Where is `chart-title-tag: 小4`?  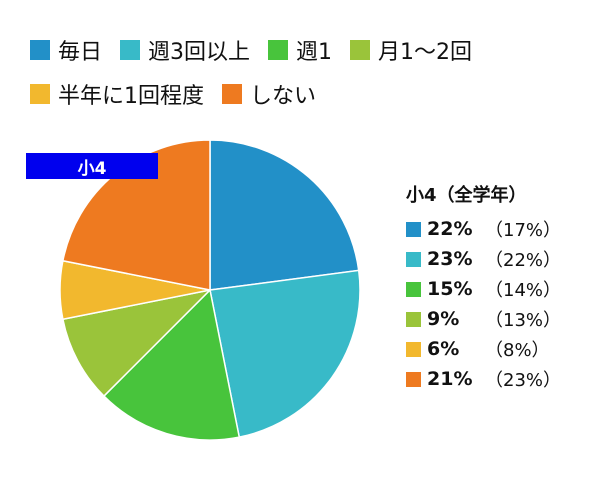 chart-title-tag: 小4 is located at coordinates (92, 166).